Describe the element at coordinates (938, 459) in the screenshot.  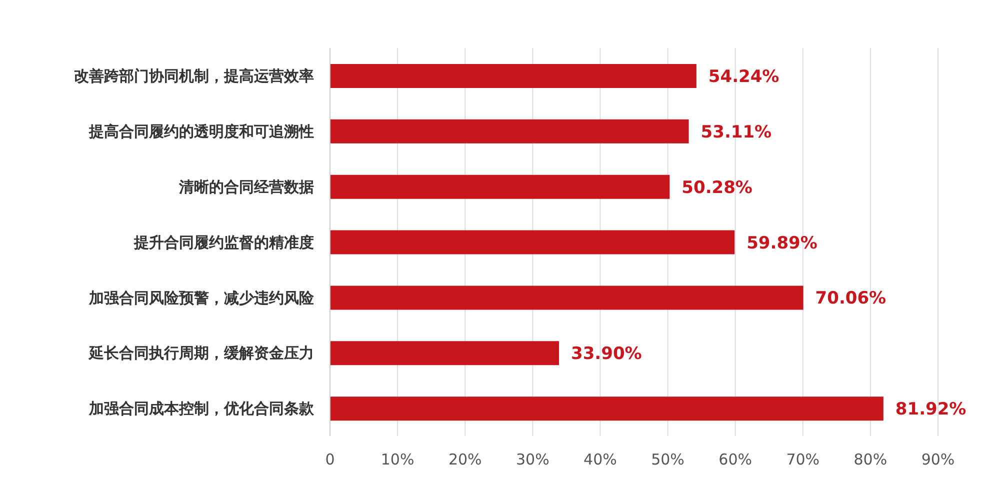
I see `x-tick-label: 90%` at that location.